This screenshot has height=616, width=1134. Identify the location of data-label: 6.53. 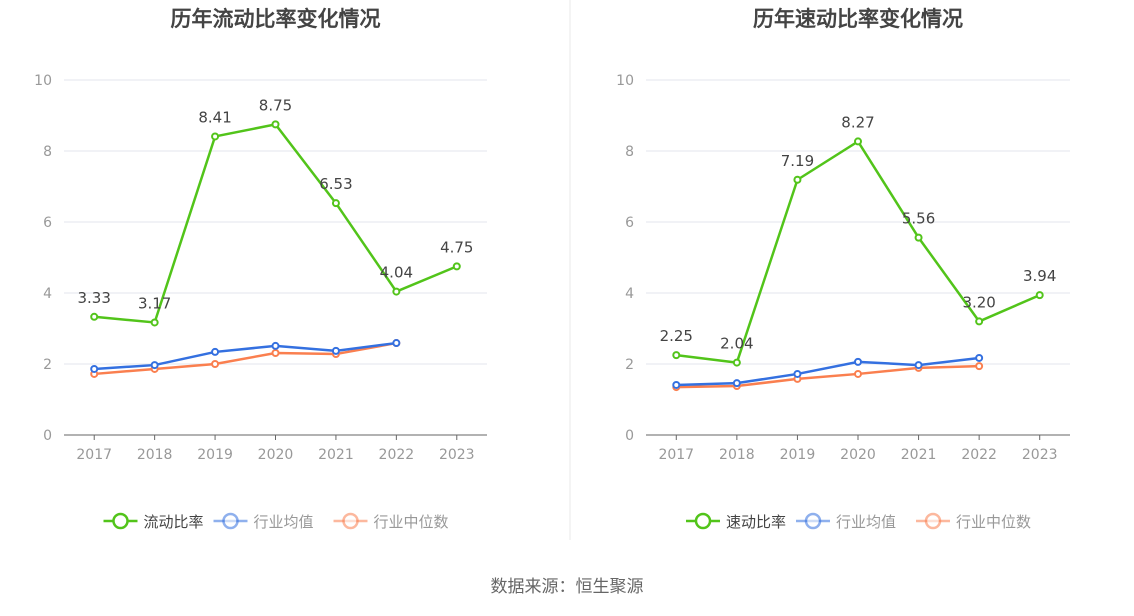
(335, 184).